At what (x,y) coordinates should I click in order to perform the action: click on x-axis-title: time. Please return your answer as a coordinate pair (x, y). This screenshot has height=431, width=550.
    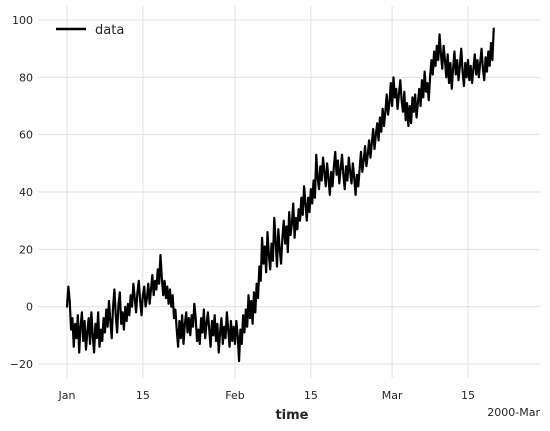
    Looking at the image, I should click on (291, 415).